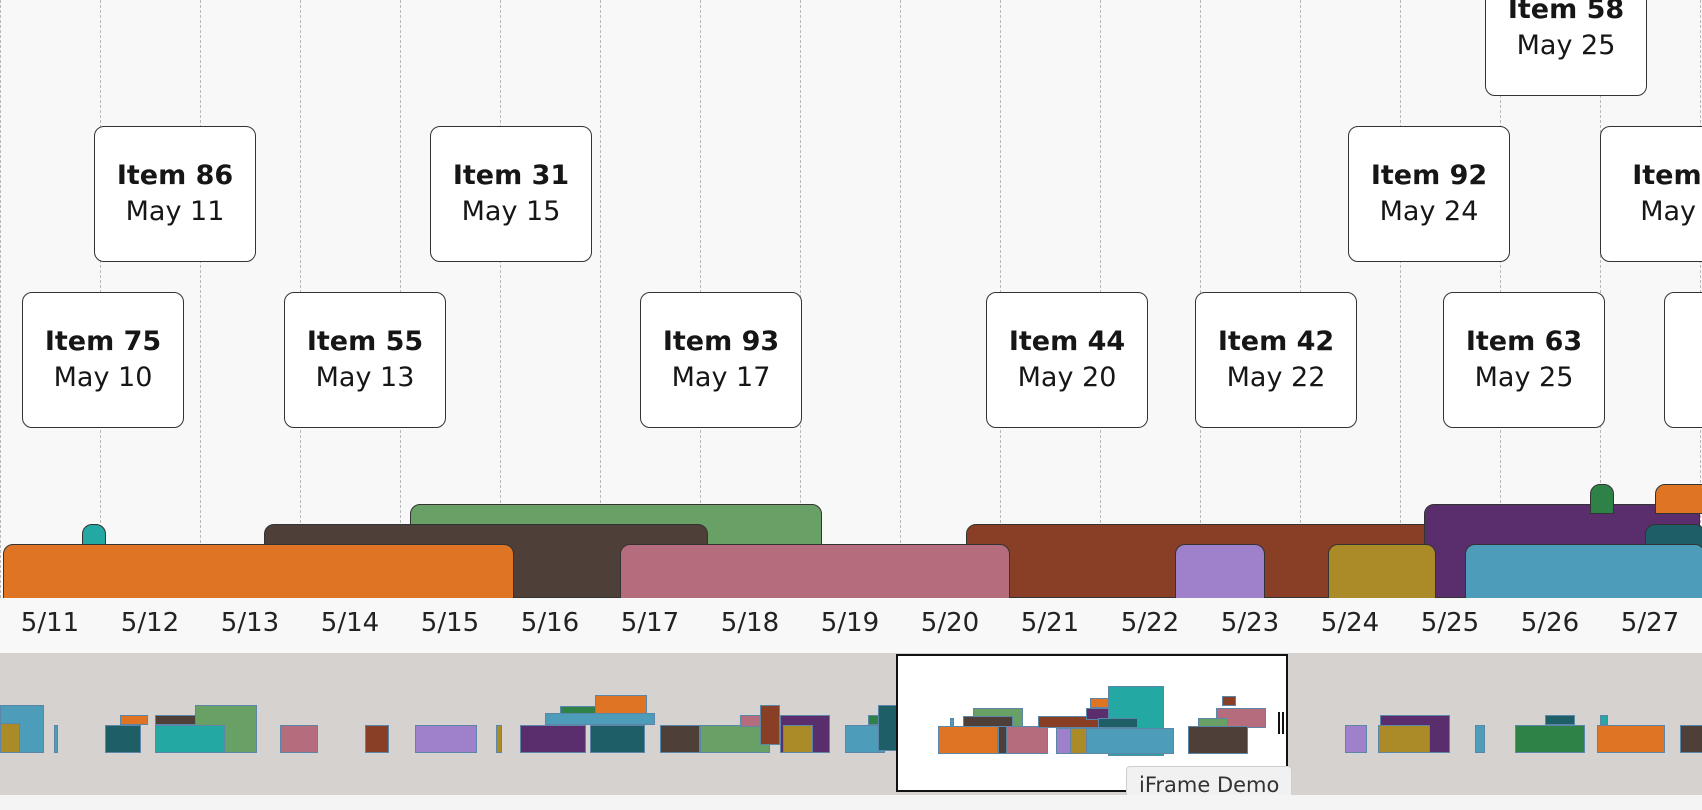  Describe the element at coordinates (1429, 175) in the screenshot. I see `item-title: Item 92` at that location.